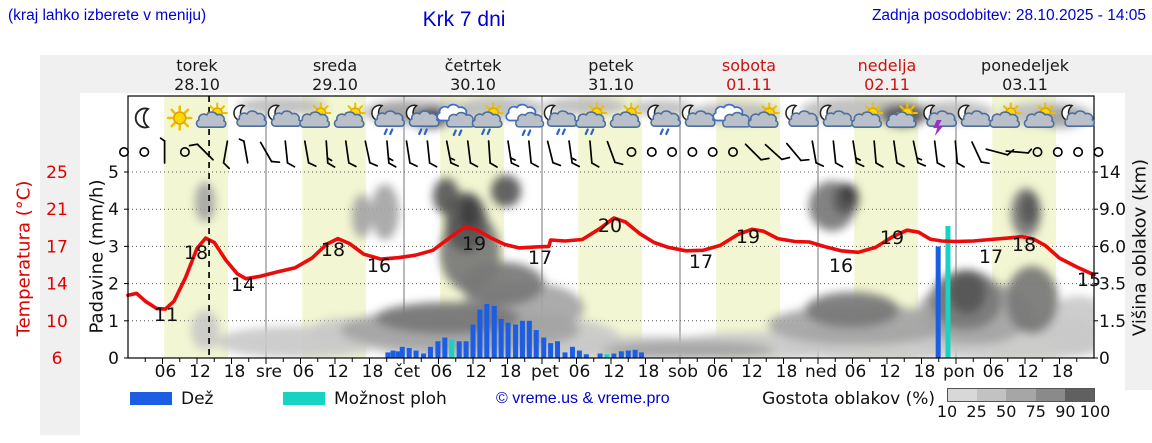  Describe the element at coordinates (1110, 173) in the screenshot. I see `cloud-height-tick-label: 14` at that location.